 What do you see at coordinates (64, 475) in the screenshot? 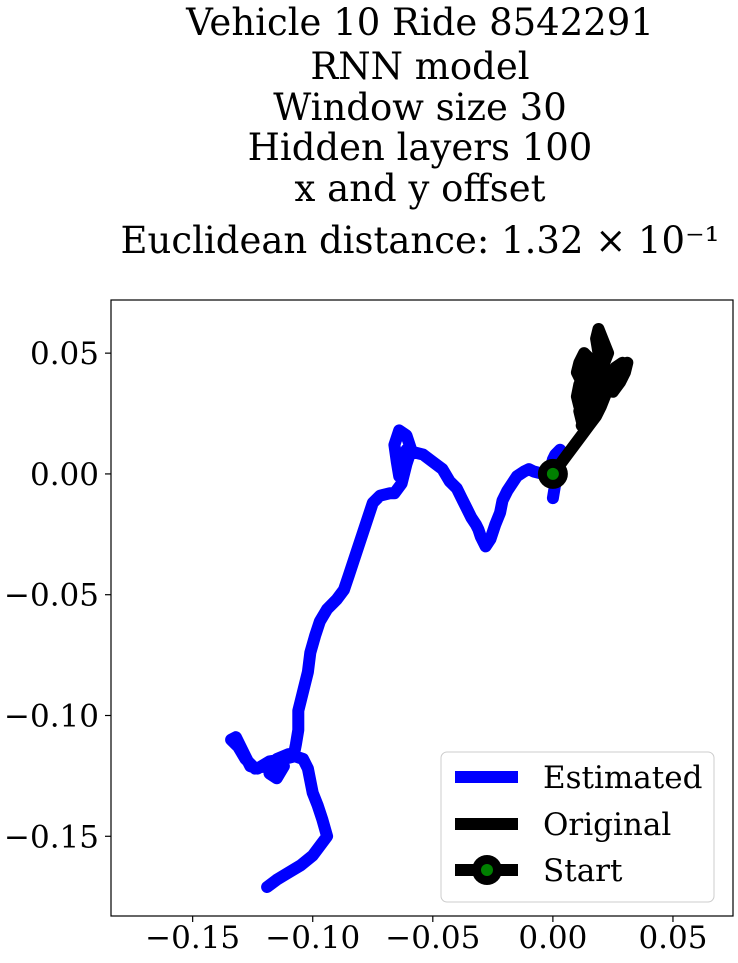
I see `y-tick-label: 0.00` at bounding box center [64, 475].